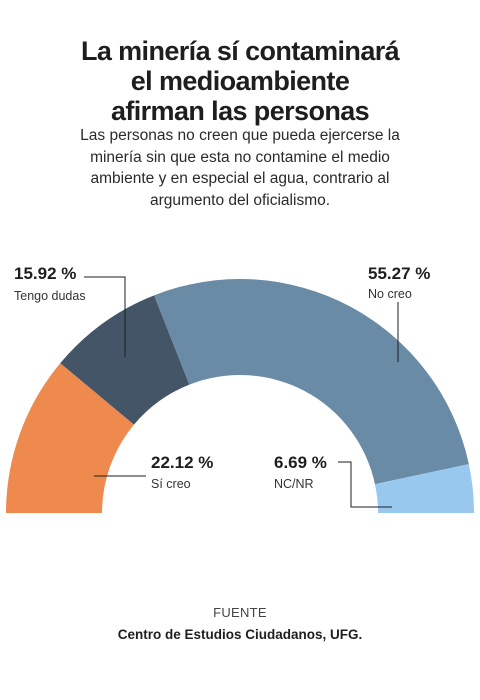  What do you see at coordinates (300, 462) in the screenshot?
I see `value-label-nc-nr: 6.69 %` at bounding box center [300, 462].